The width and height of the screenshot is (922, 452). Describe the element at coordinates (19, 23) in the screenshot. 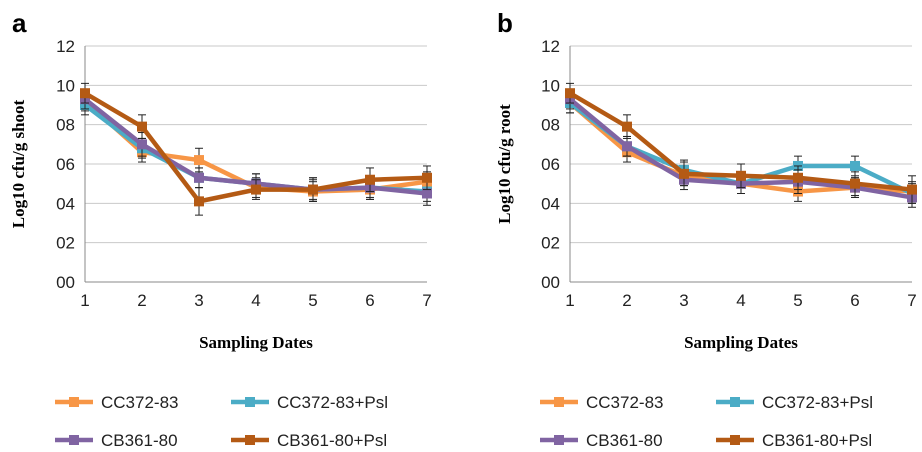

I see `panel-letter: a` at that location.